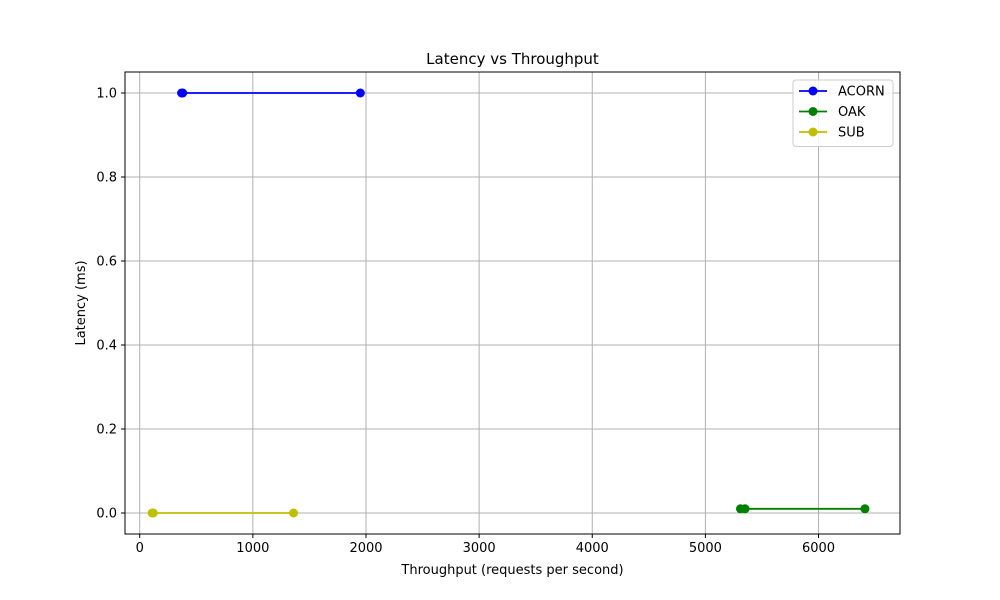 The image size is (1000, 600). What do you see at coordinates (252, 548) in the screenshot?
I see `x-tick-label: 1000` at bounding box center [252, 548].